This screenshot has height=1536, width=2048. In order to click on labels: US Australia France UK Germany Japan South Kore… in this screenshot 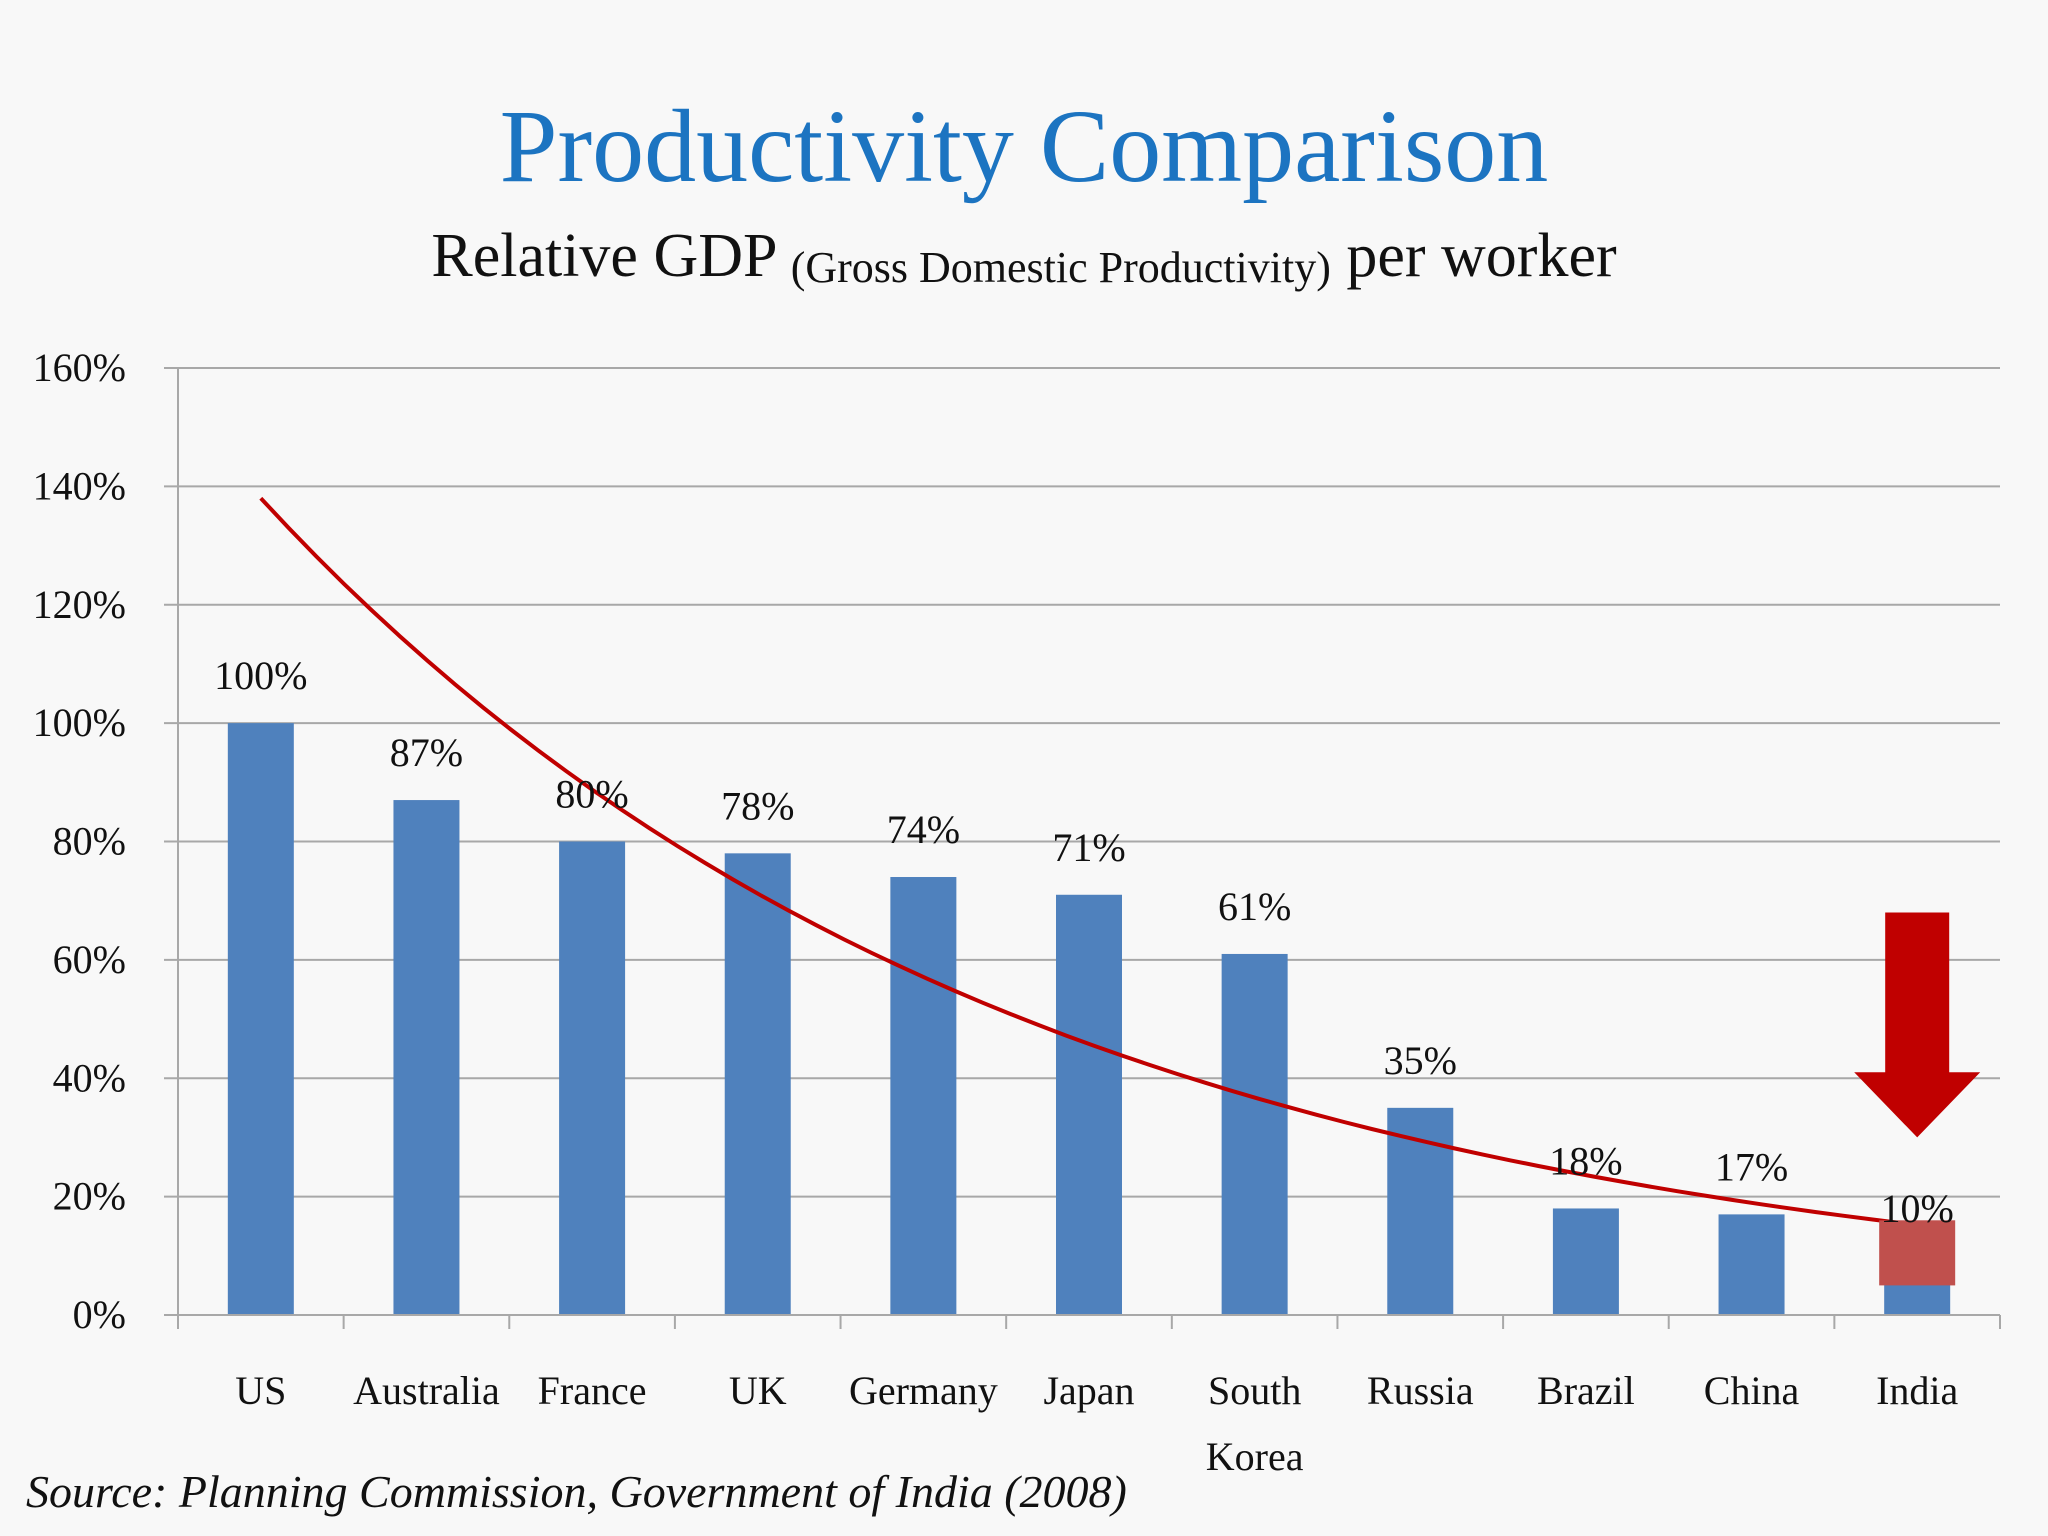, I will do `click(1096, 1423)`.